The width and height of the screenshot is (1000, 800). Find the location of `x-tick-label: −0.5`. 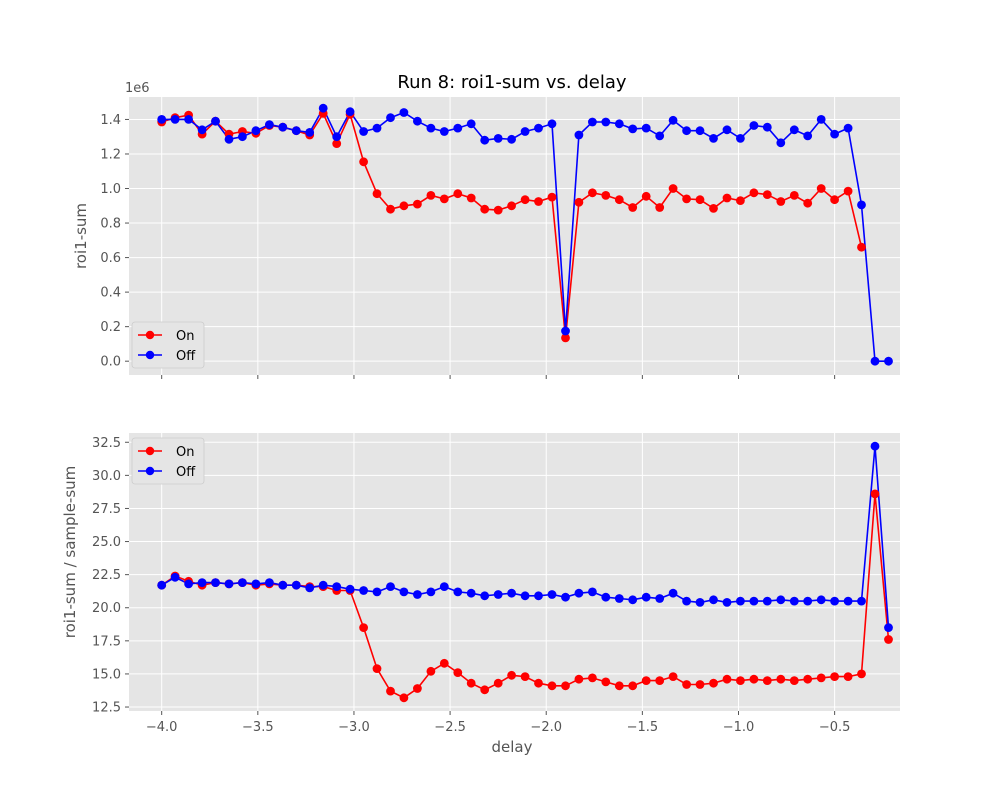

x-tick-label: −0.5 is located at coordinates (835, 727).